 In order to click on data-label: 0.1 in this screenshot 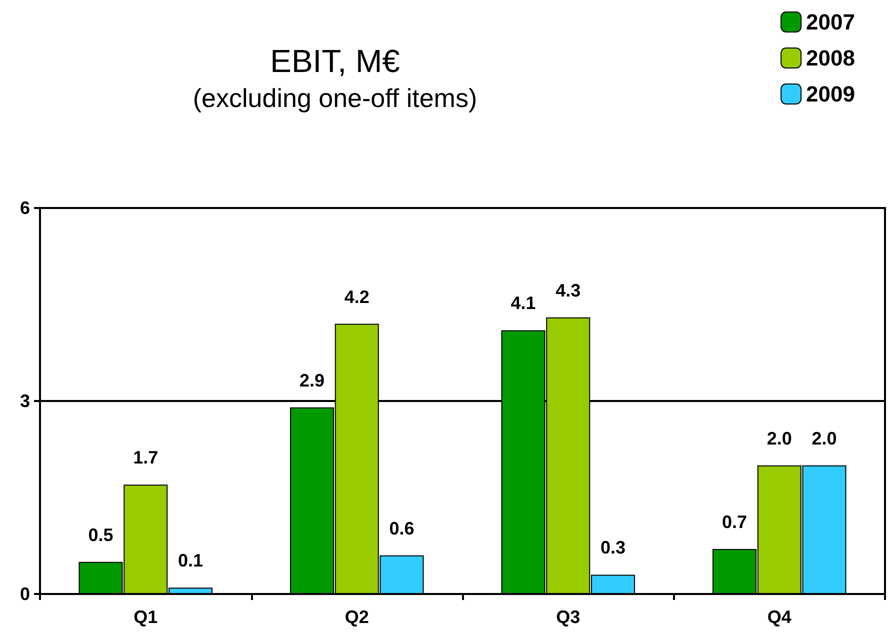, I will do `click(191, 560)`.